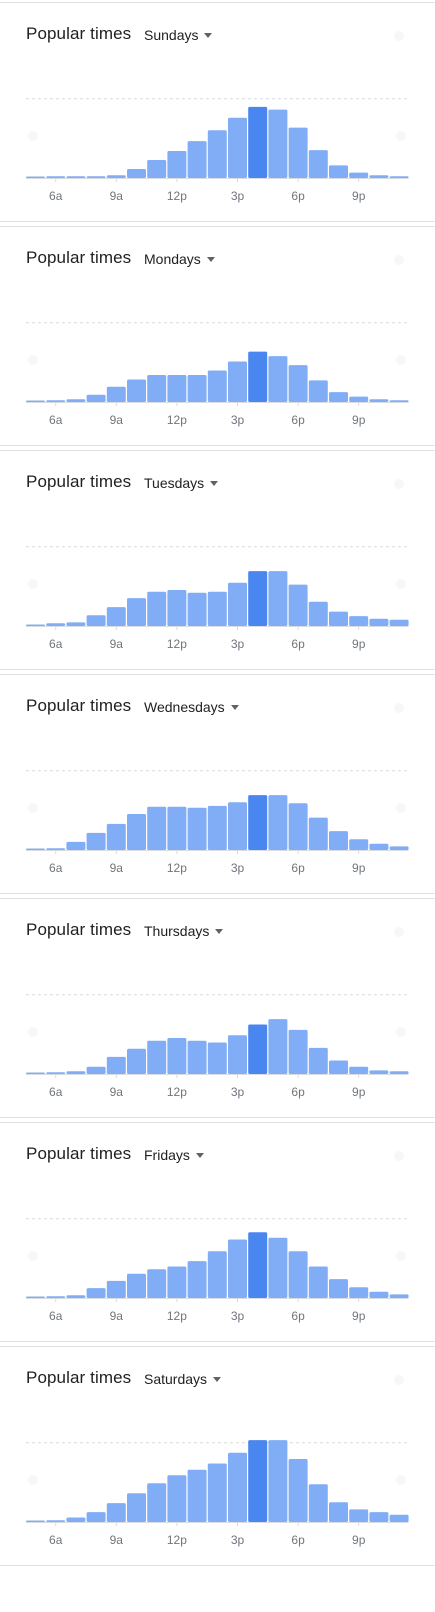 Image resolution: width=435 pixels, height=1612 pixels. What do you see at coordinates (178, 35) in the screenshot?
I see `day-select-dropdown: Sundays` at bounding box center [178, 35].